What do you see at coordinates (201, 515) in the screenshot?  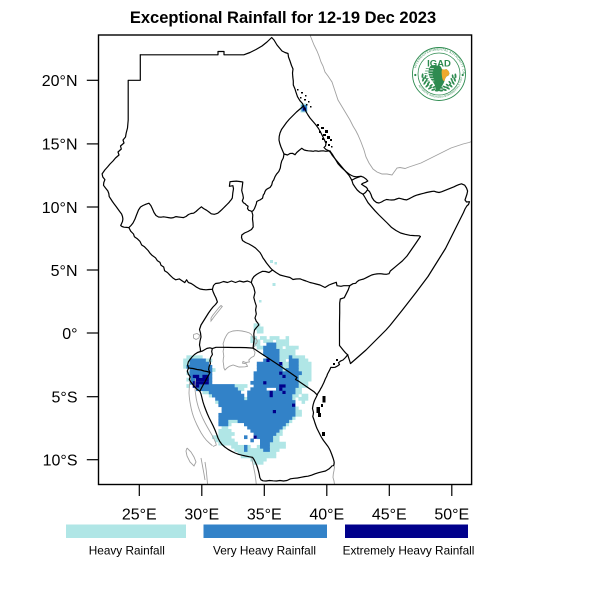 I see `svg-text: 30°E` at bounding box center [201, 515].